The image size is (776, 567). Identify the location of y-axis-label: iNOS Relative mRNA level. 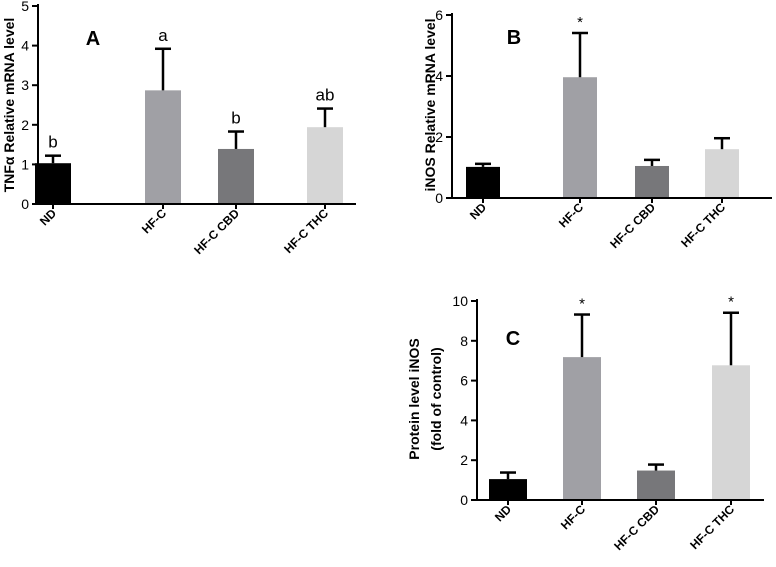
(430, 105).